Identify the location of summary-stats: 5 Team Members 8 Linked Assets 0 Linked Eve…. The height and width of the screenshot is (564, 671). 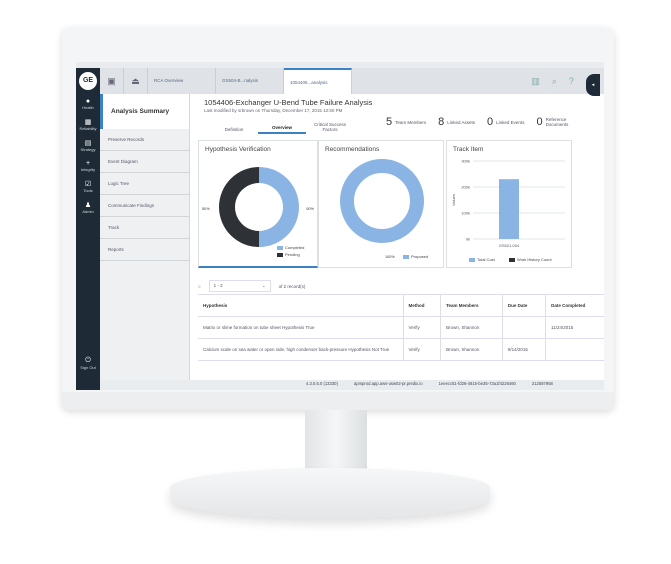
(479, 122).